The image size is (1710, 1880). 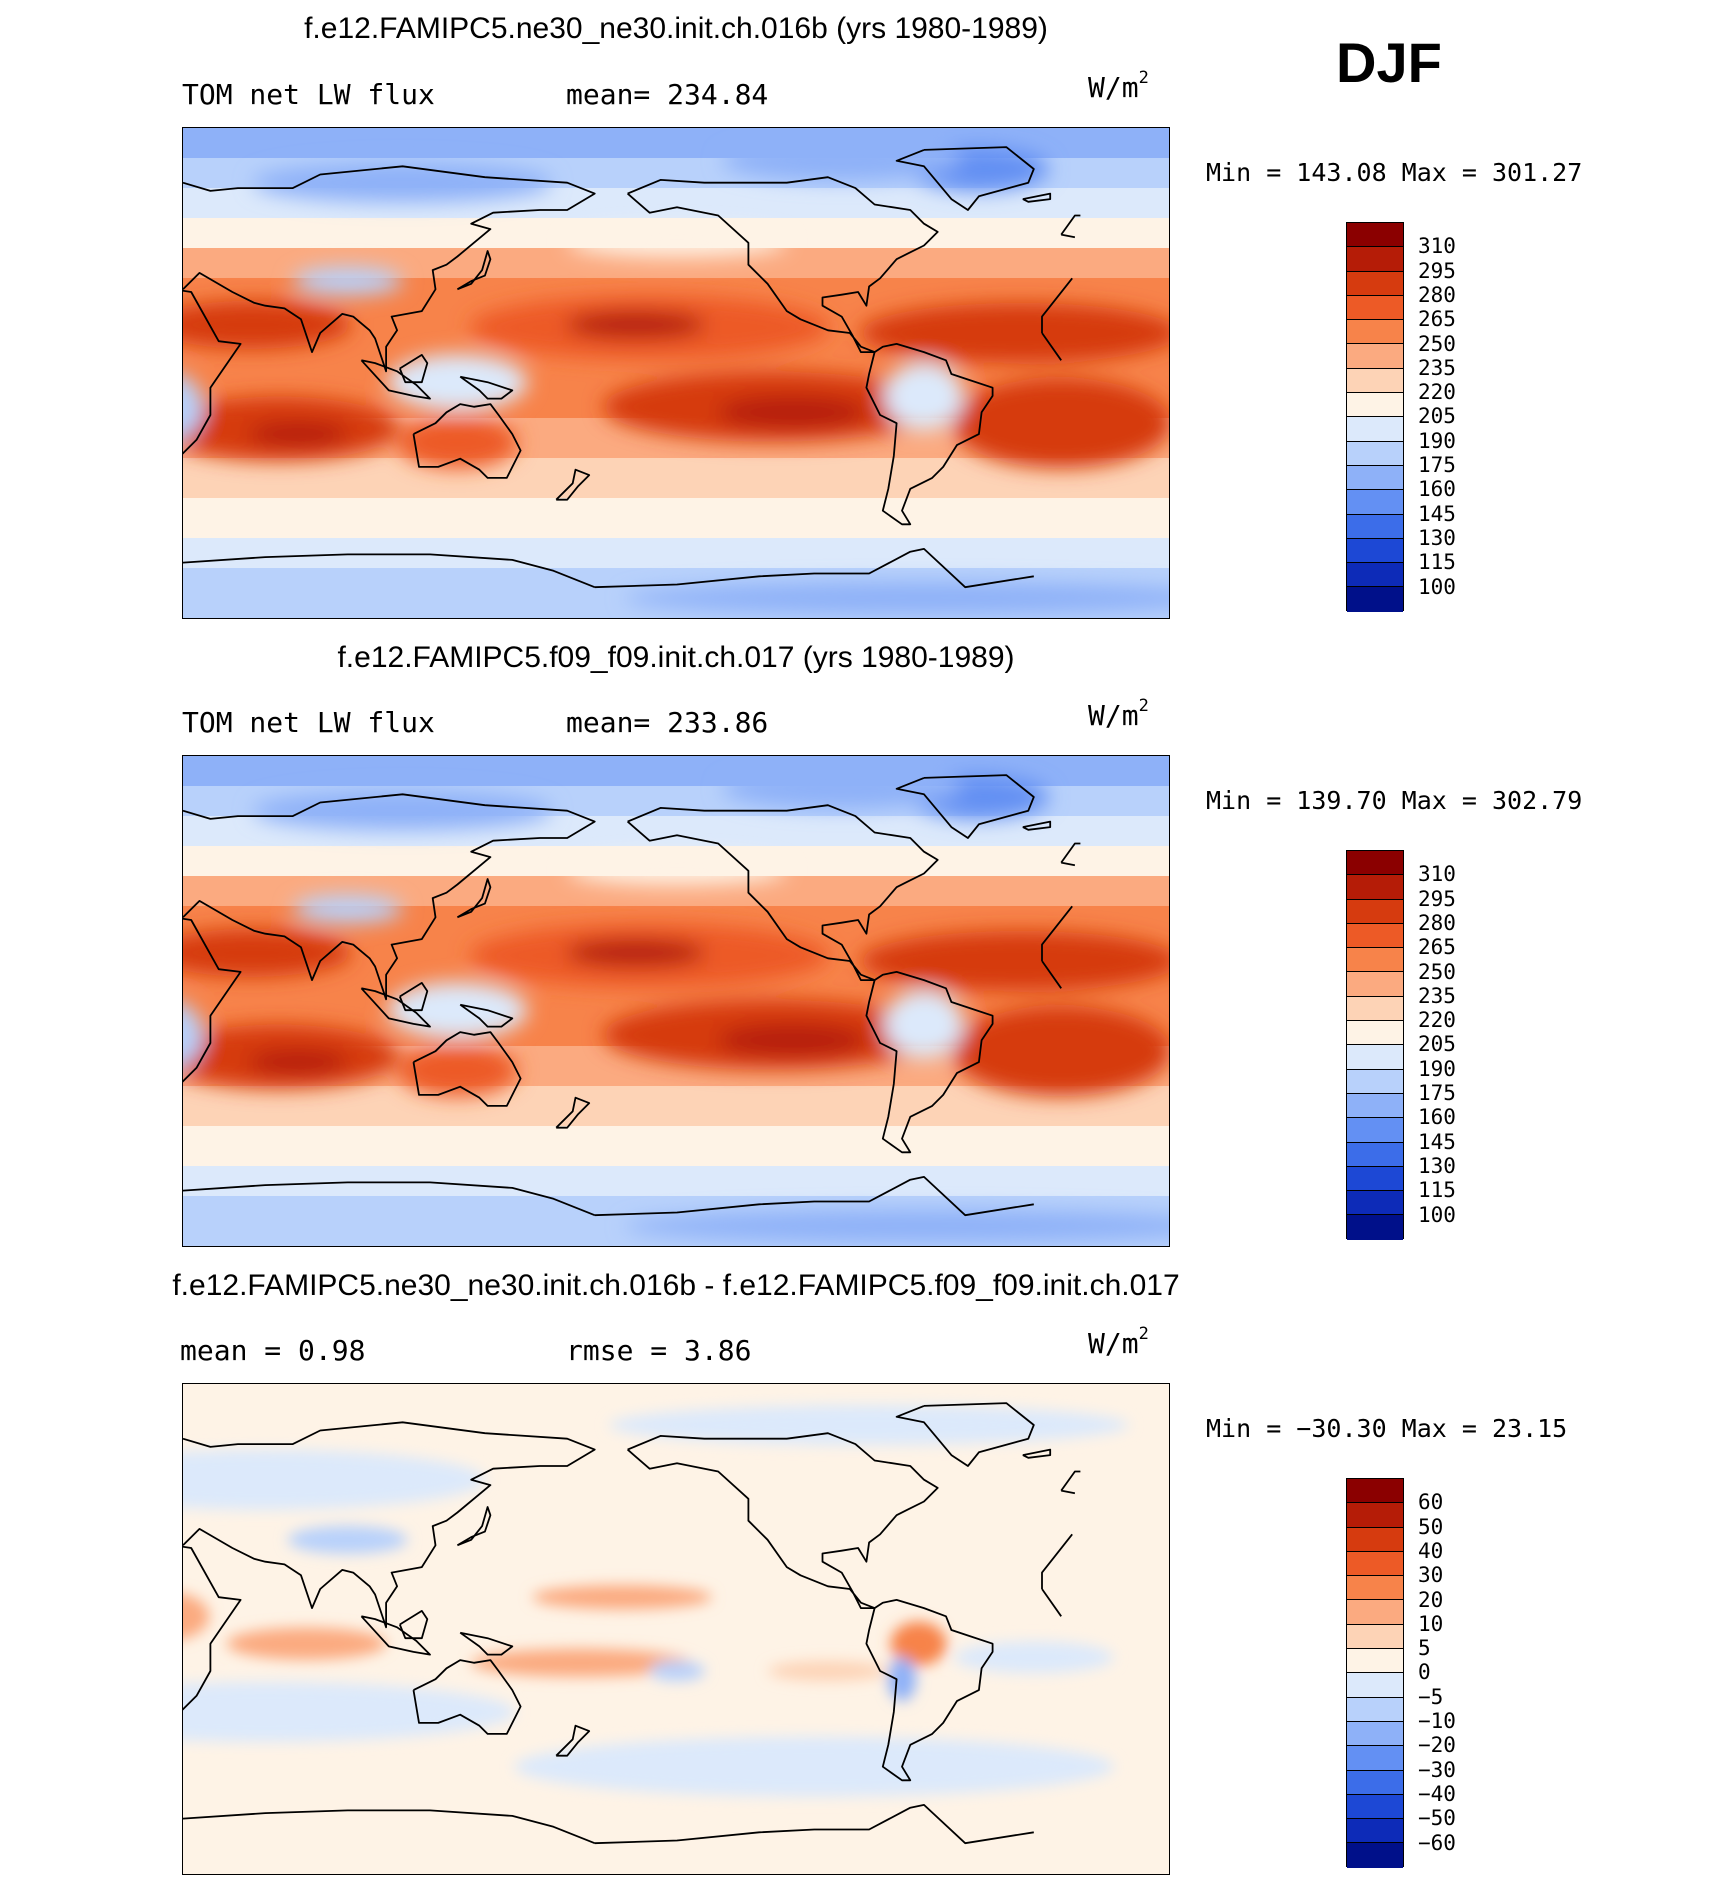 I want to click on panel-diff-rmse-label: rmse = 3.86, so click(x=659, y=1350).